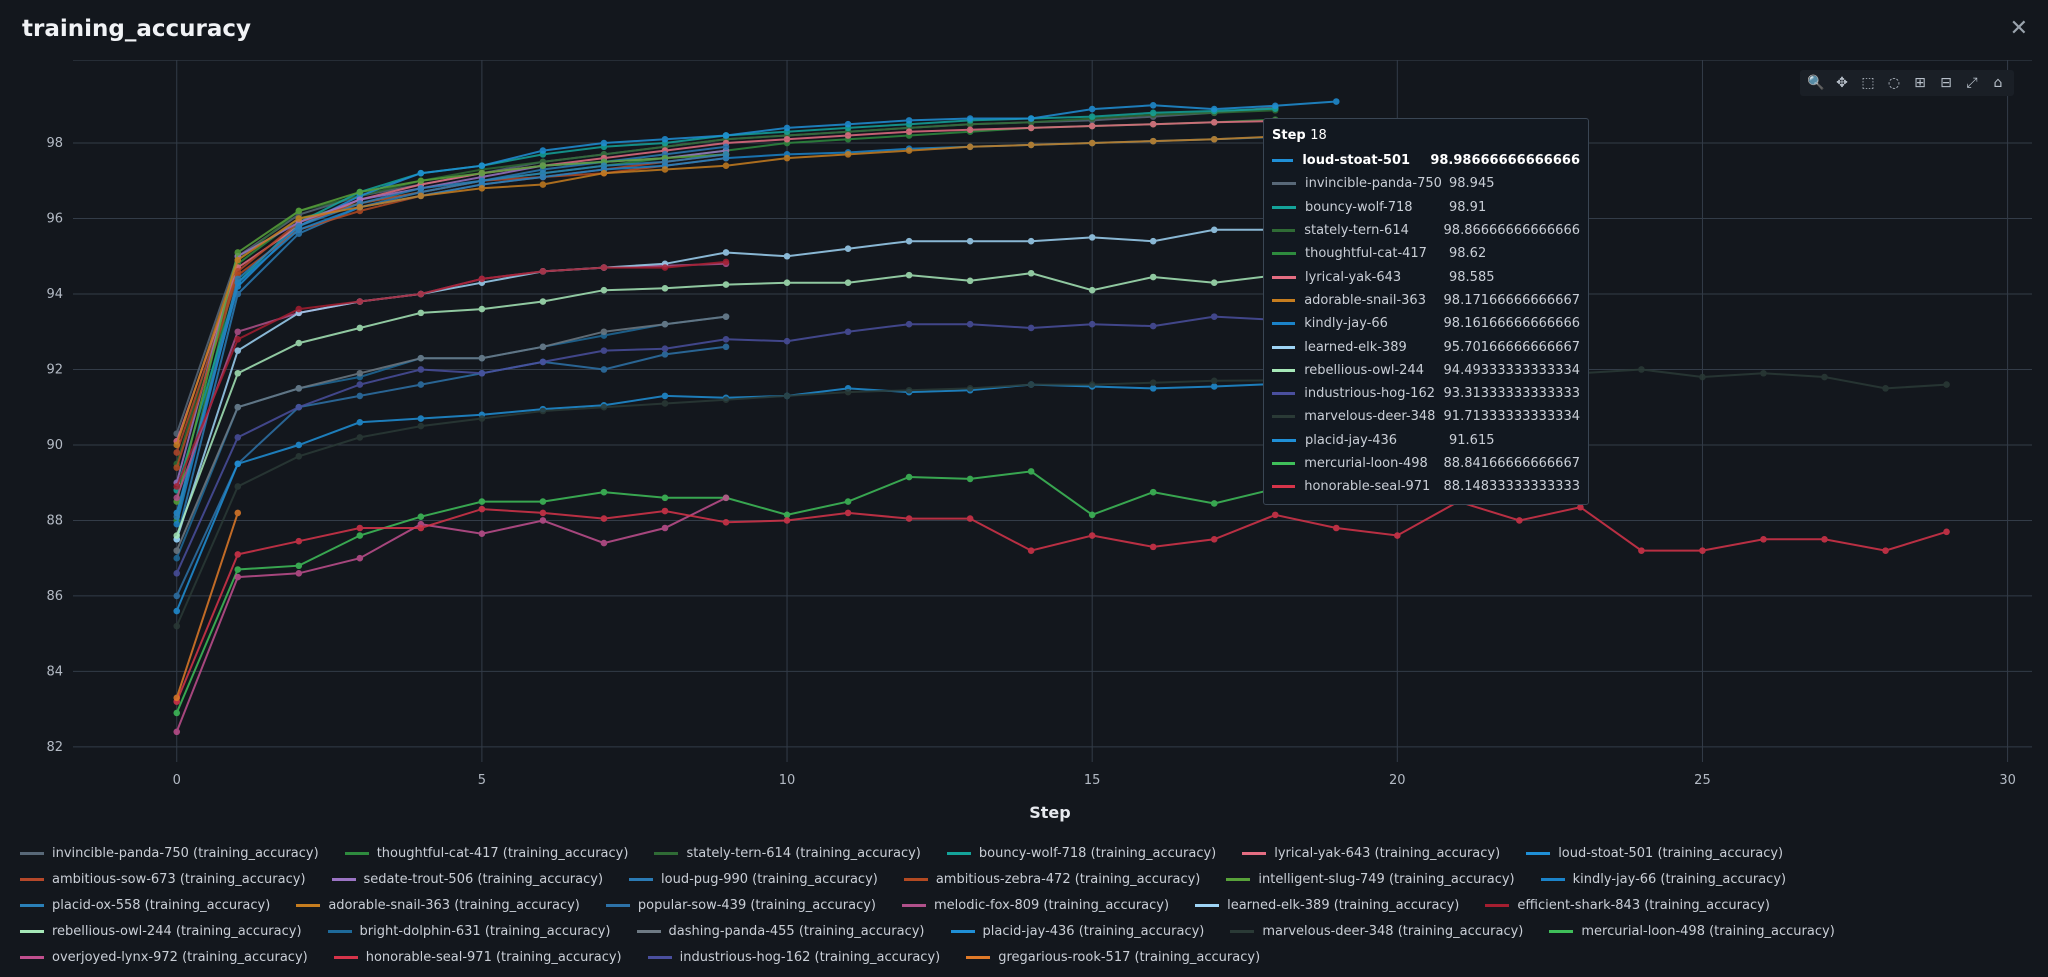  I want to click on tooltip-row: invincible-panda-750 98.945, so click(1426, 183).